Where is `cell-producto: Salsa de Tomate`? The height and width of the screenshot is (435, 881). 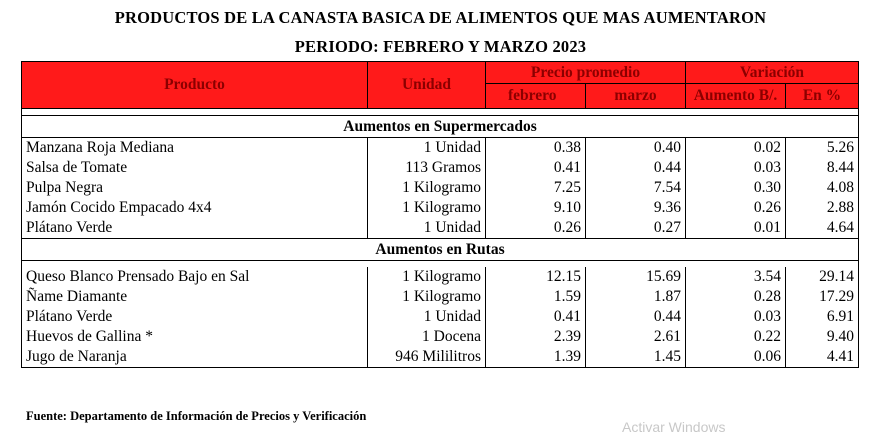 cell-producto: Salsa de Tomate is located at coordinates (194, 168).